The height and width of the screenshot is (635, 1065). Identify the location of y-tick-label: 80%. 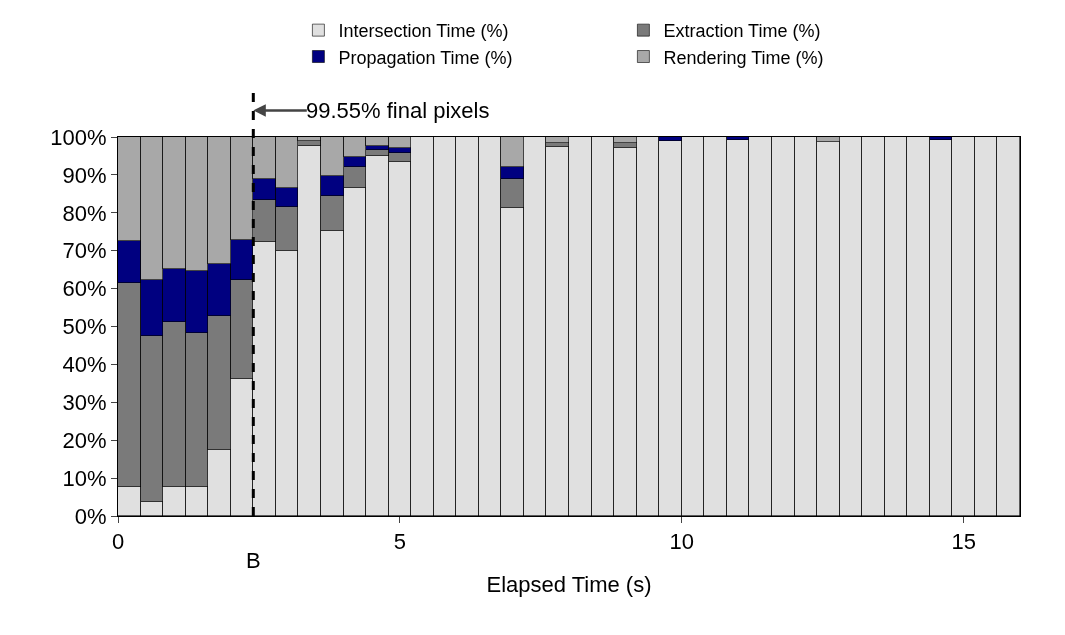
(84, 213).